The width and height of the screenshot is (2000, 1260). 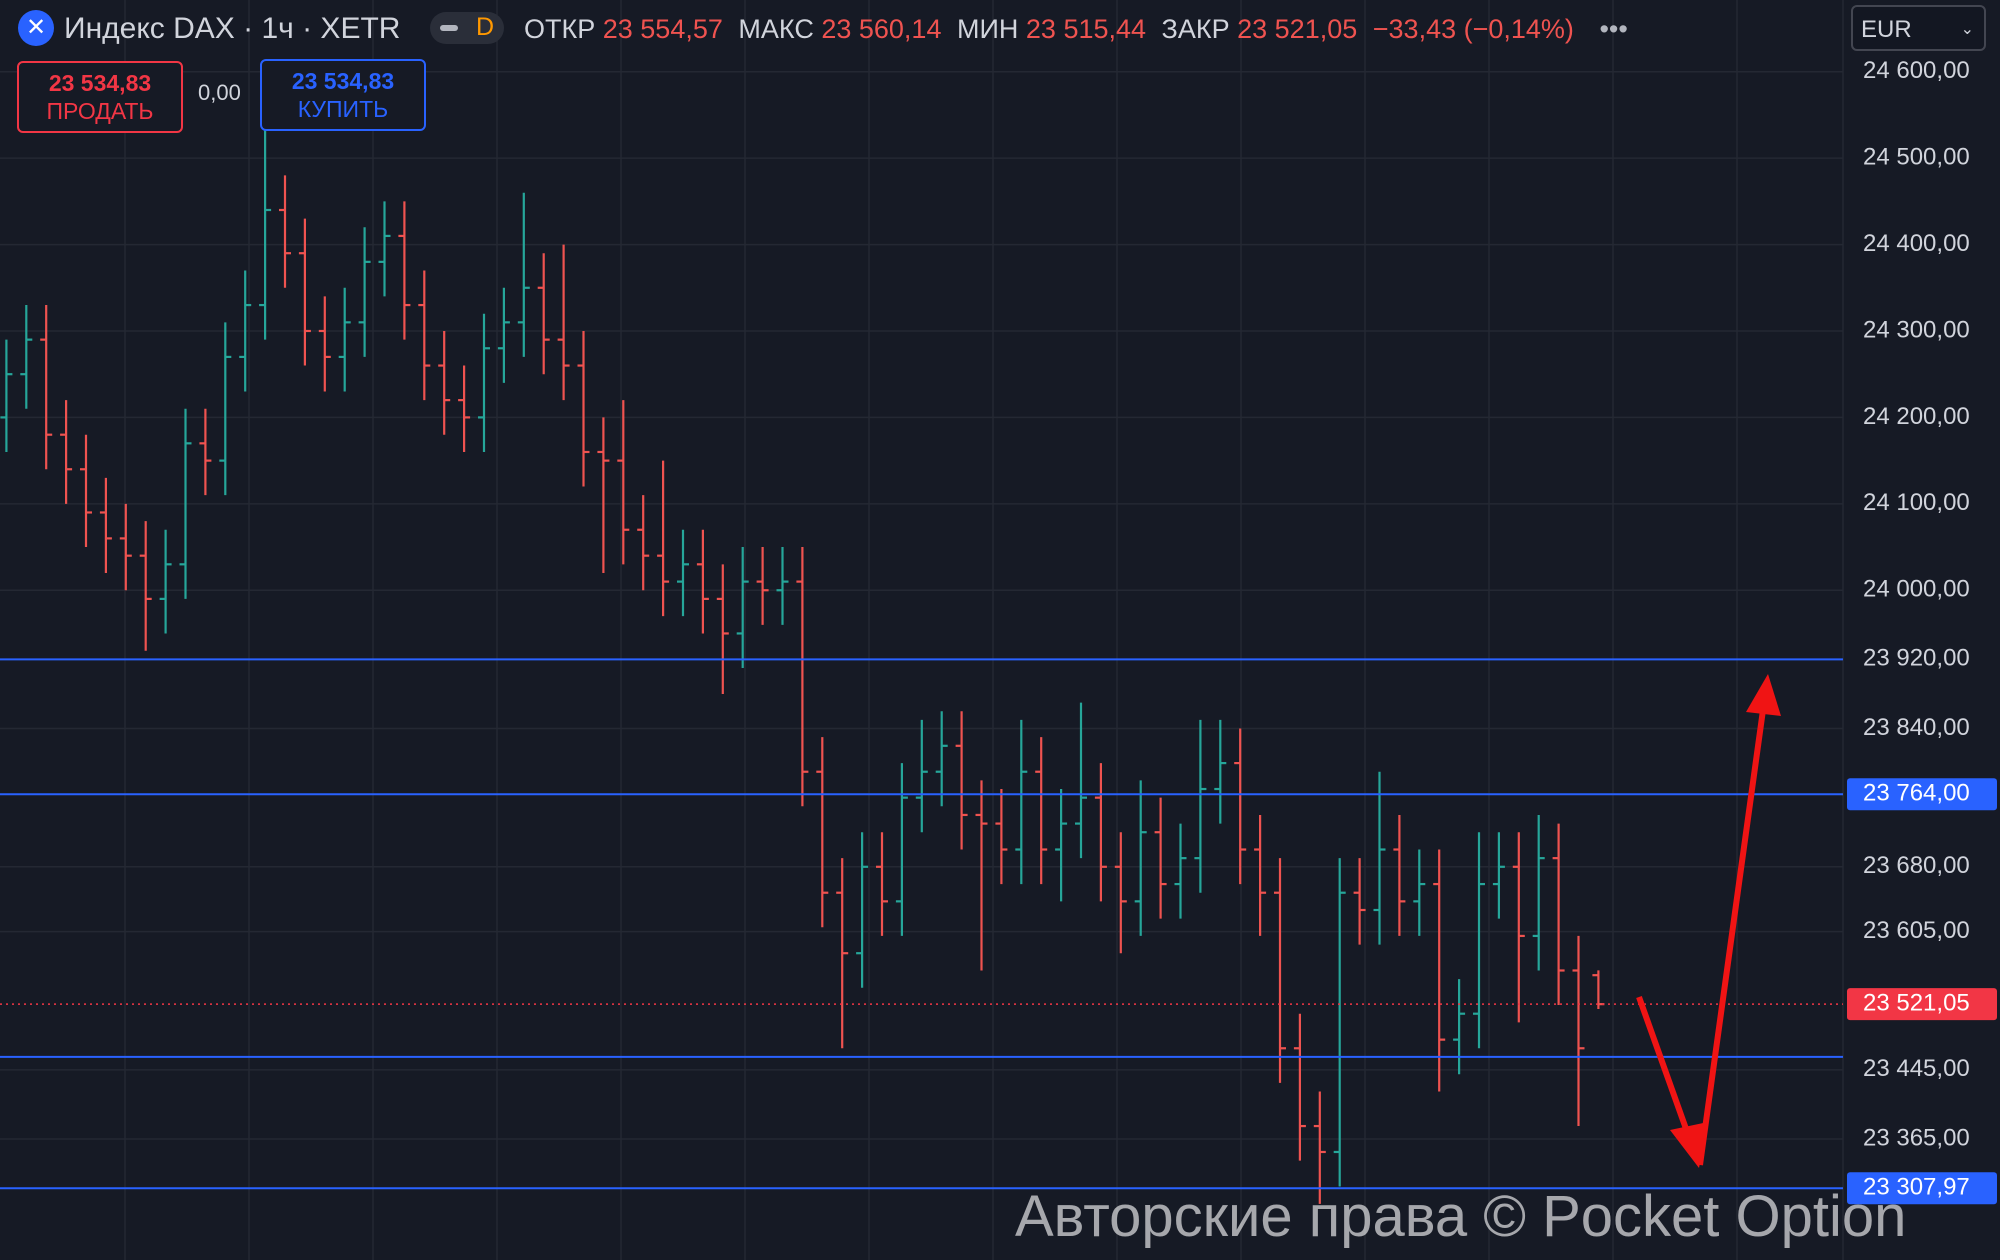 What do you see at coordinates (343, 81) in the screenshot?
I see `buy-price: 23 534,83` at bounding box center [343, 81].